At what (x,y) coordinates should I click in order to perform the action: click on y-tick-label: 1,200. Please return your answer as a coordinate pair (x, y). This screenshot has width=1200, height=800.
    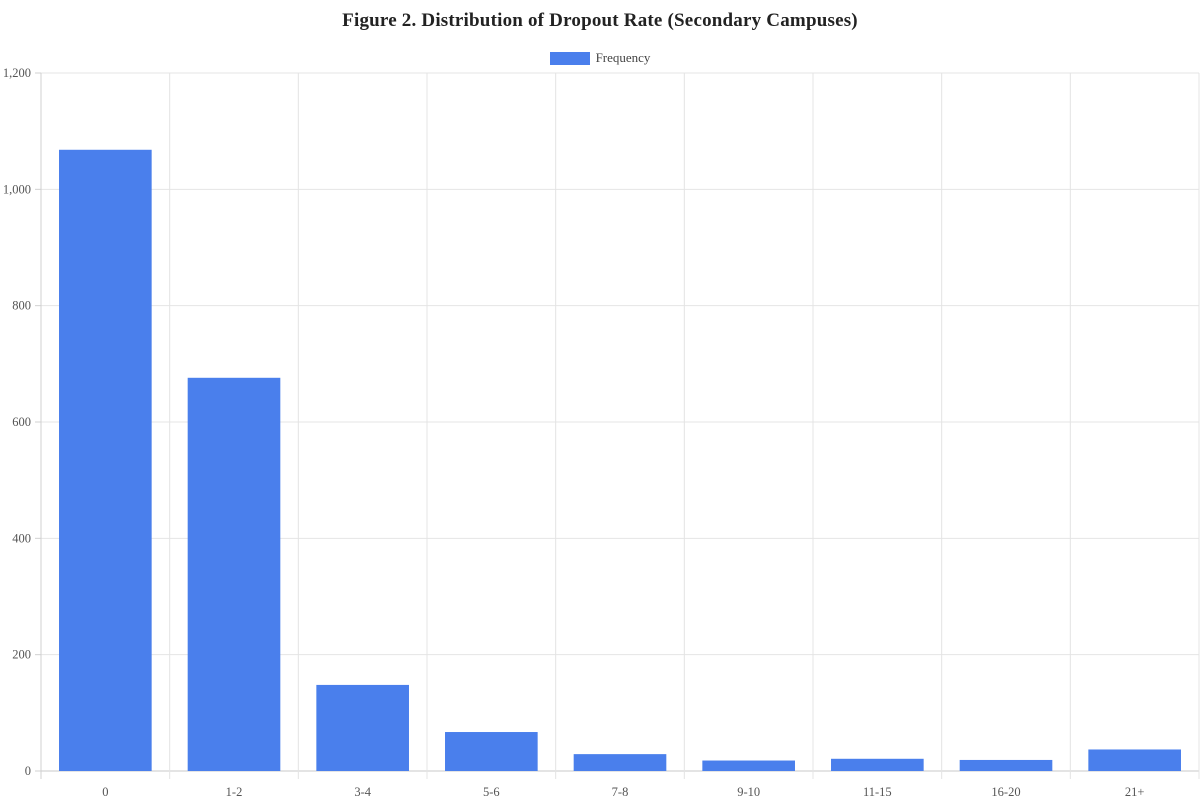
    Looking at the image, I should click on (17, 73).